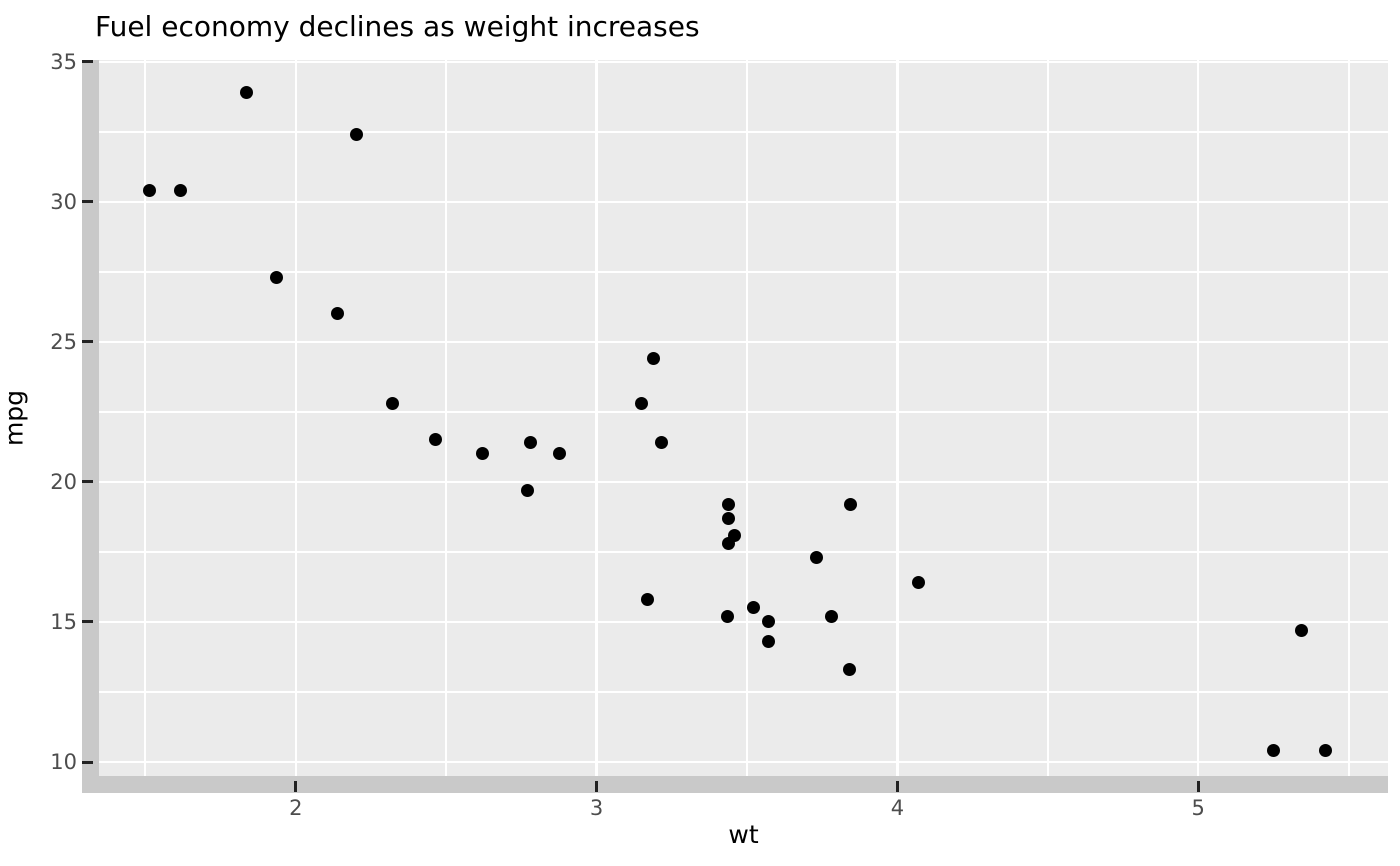  What do you see at coordinates (596, 808) in the screenshot?
I see `x-tick-label: 3` at bounding box center [596, 808].